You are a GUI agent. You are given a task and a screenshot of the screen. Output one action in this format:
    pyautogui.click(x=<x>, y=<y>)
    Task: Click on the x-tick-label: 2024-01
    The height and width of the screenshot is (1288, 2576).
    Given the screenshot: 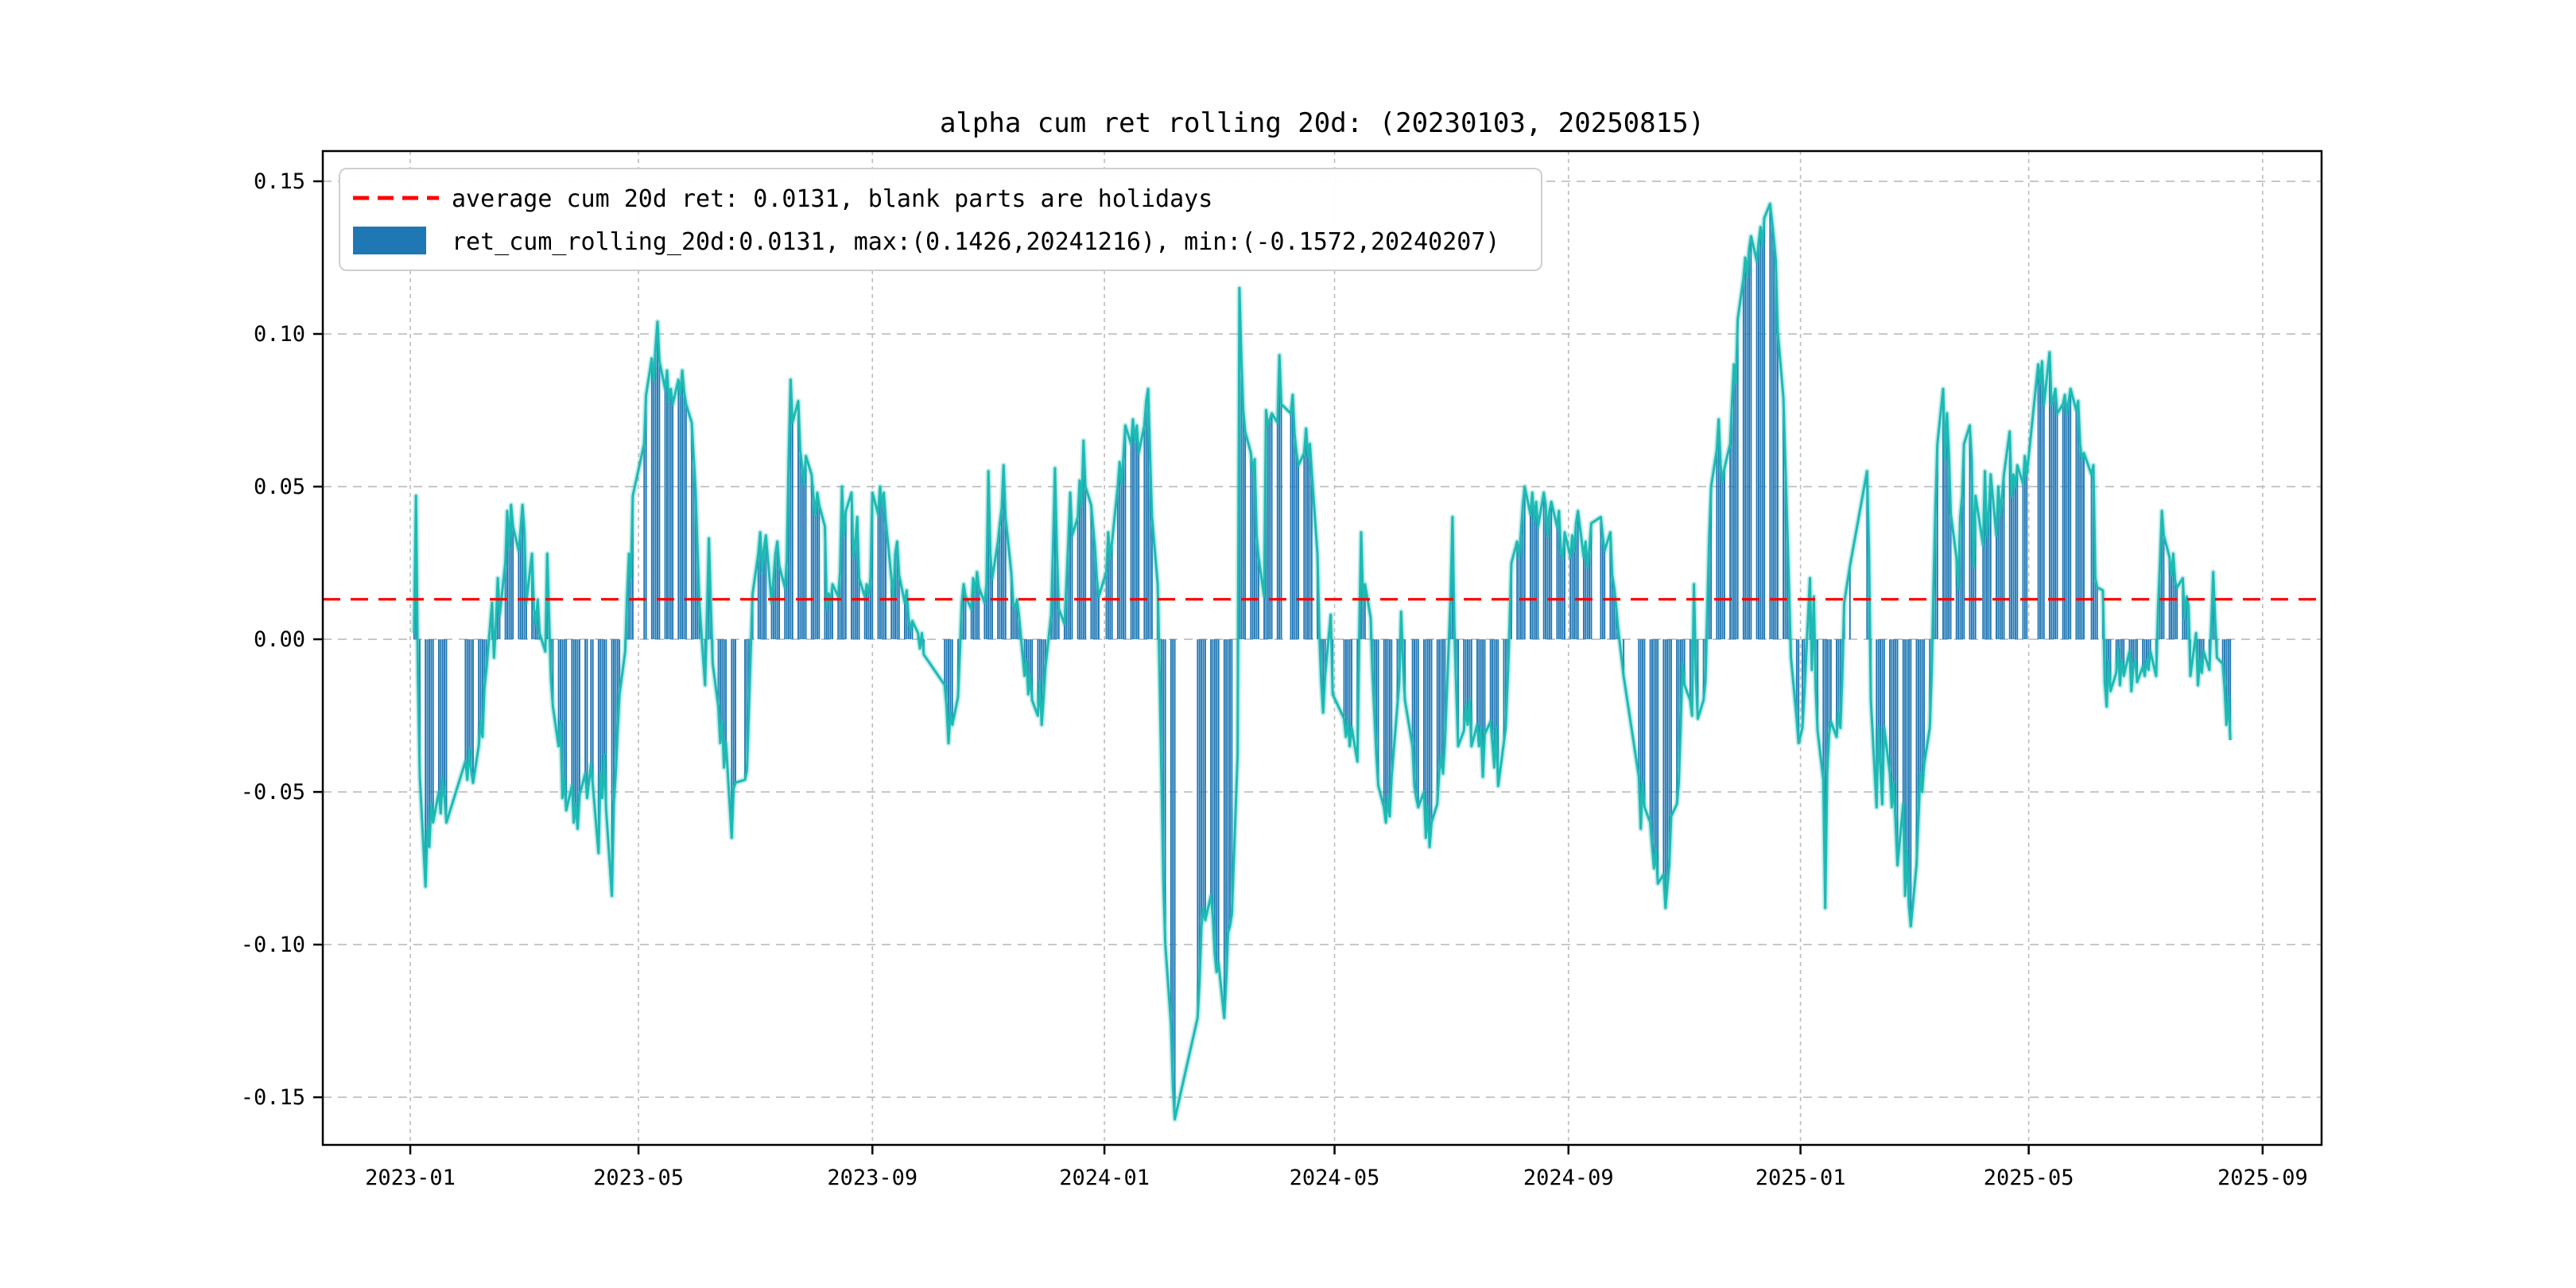 What is the action you would take?
    pyautogui.click(x=1104, y=1178)
    